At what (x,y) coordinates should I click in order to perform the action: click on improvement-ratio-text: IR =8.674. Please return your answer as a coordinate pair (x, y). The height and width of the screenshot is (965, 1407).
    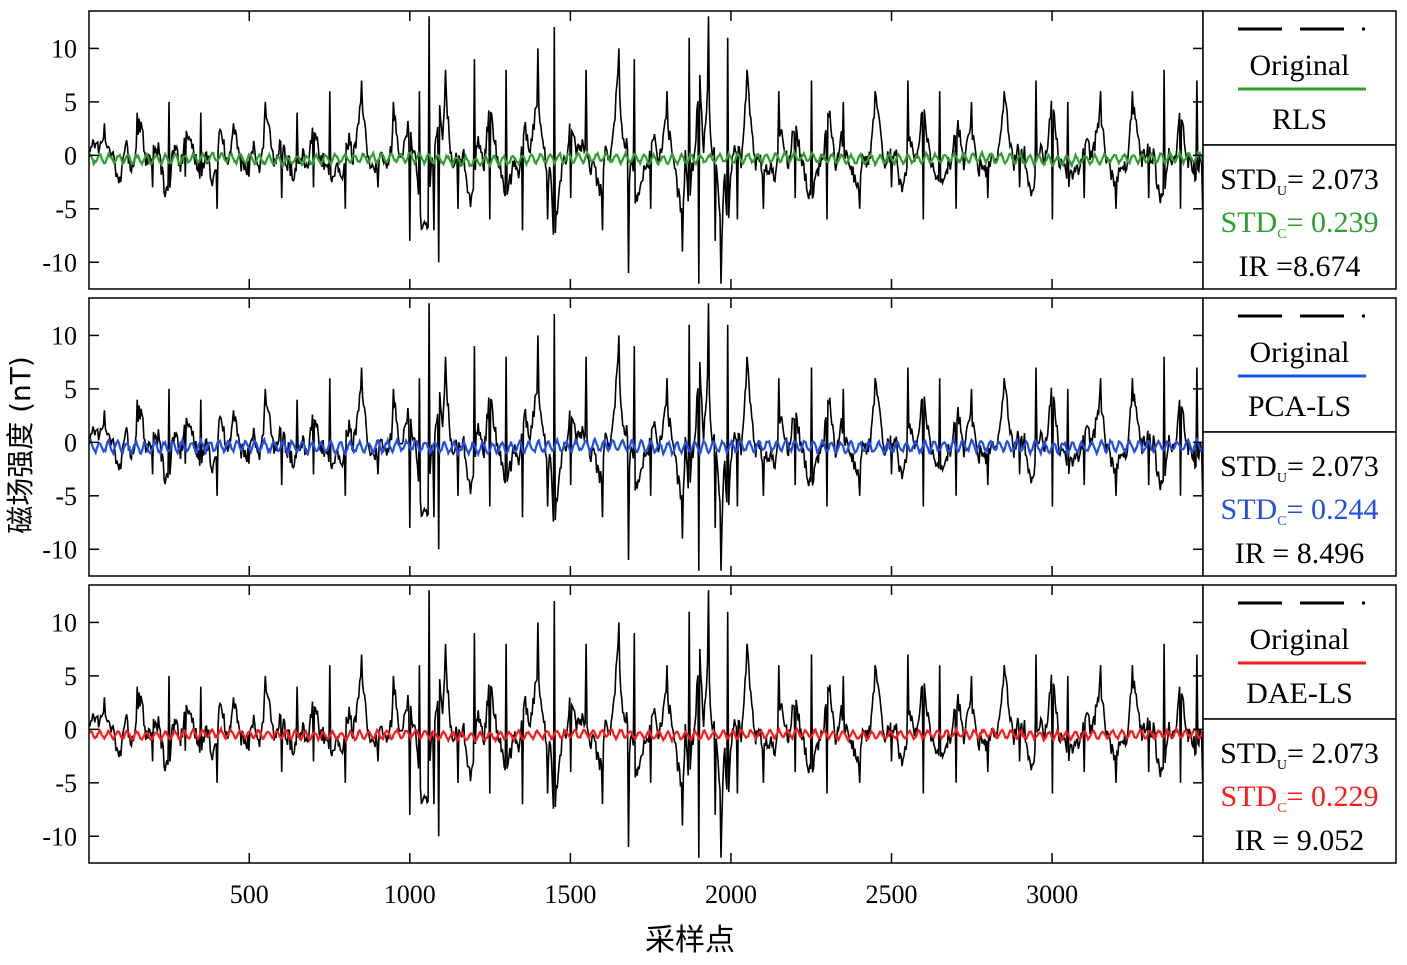
    Looking at the image, I should click on (1300, 266).